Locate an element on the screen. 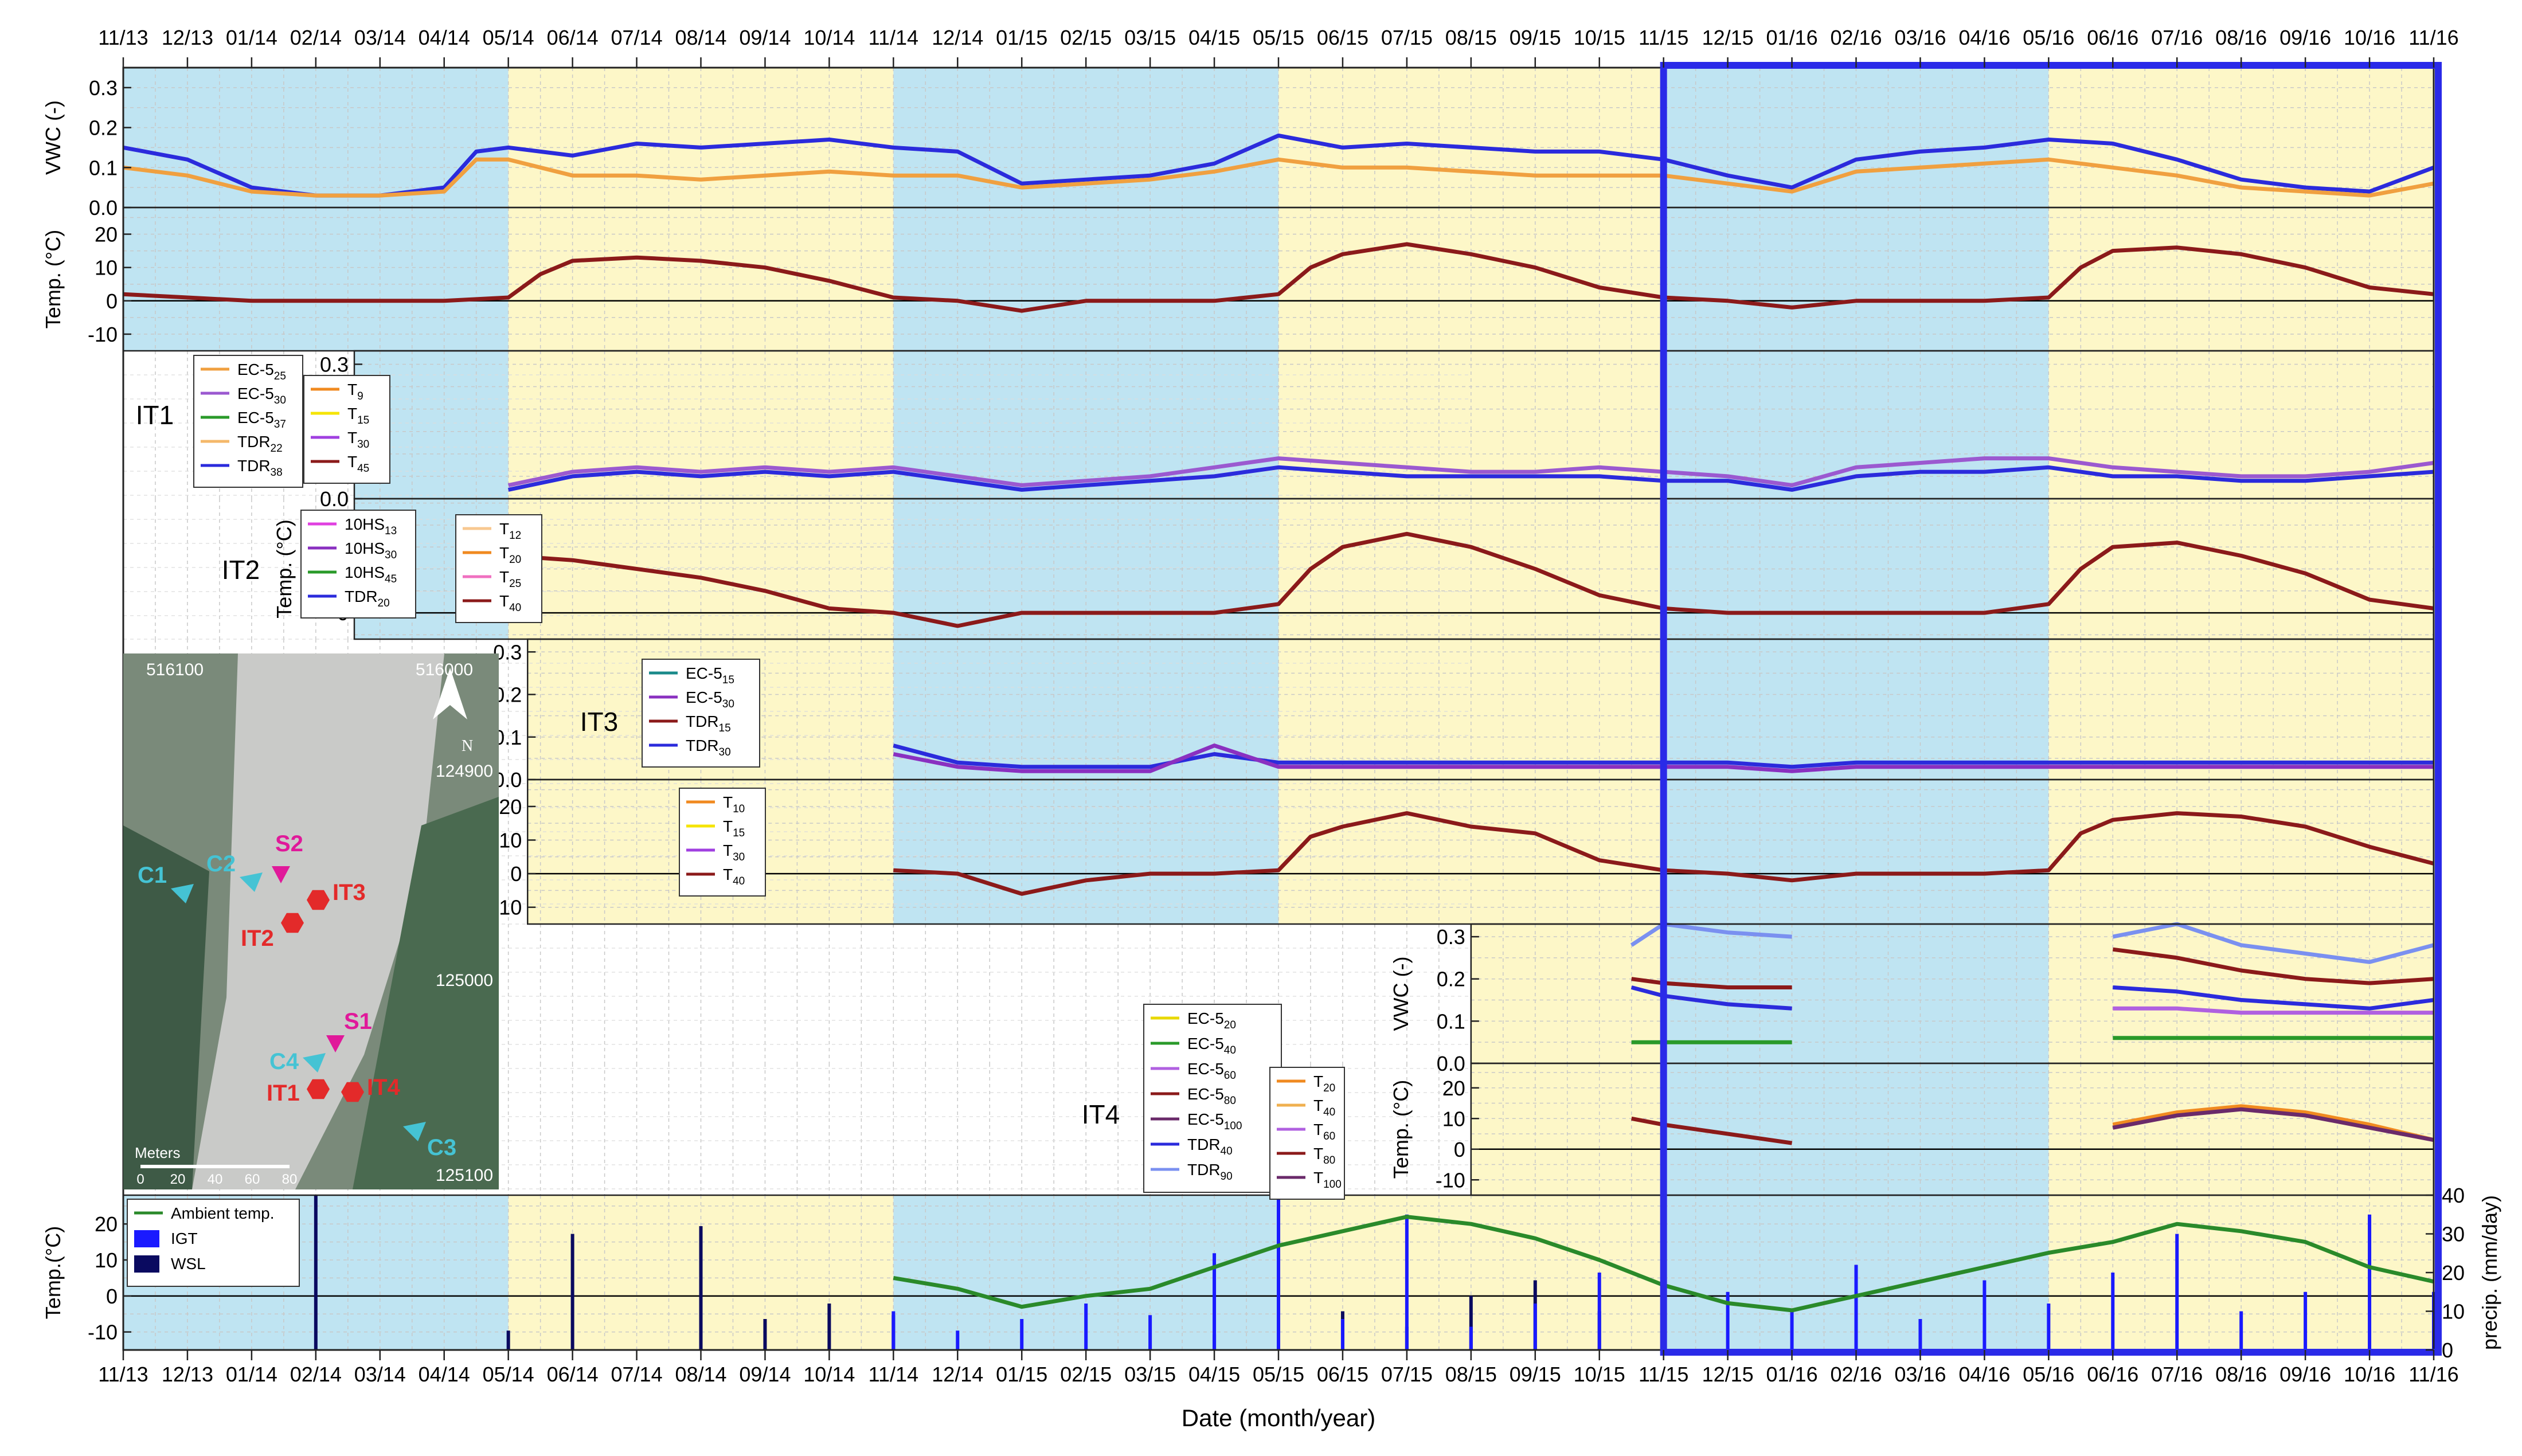 This screenshot has width=2522, height=1456. legend-label: EC-520 is located at coordinates (1211, 1020).